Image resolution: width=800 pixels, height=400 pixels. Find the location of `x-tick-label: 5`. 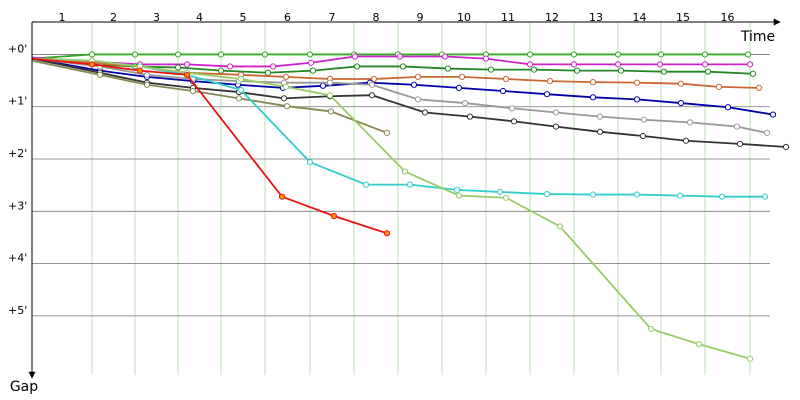

x-tick-label: 5 is located at coordinates (243, 17).